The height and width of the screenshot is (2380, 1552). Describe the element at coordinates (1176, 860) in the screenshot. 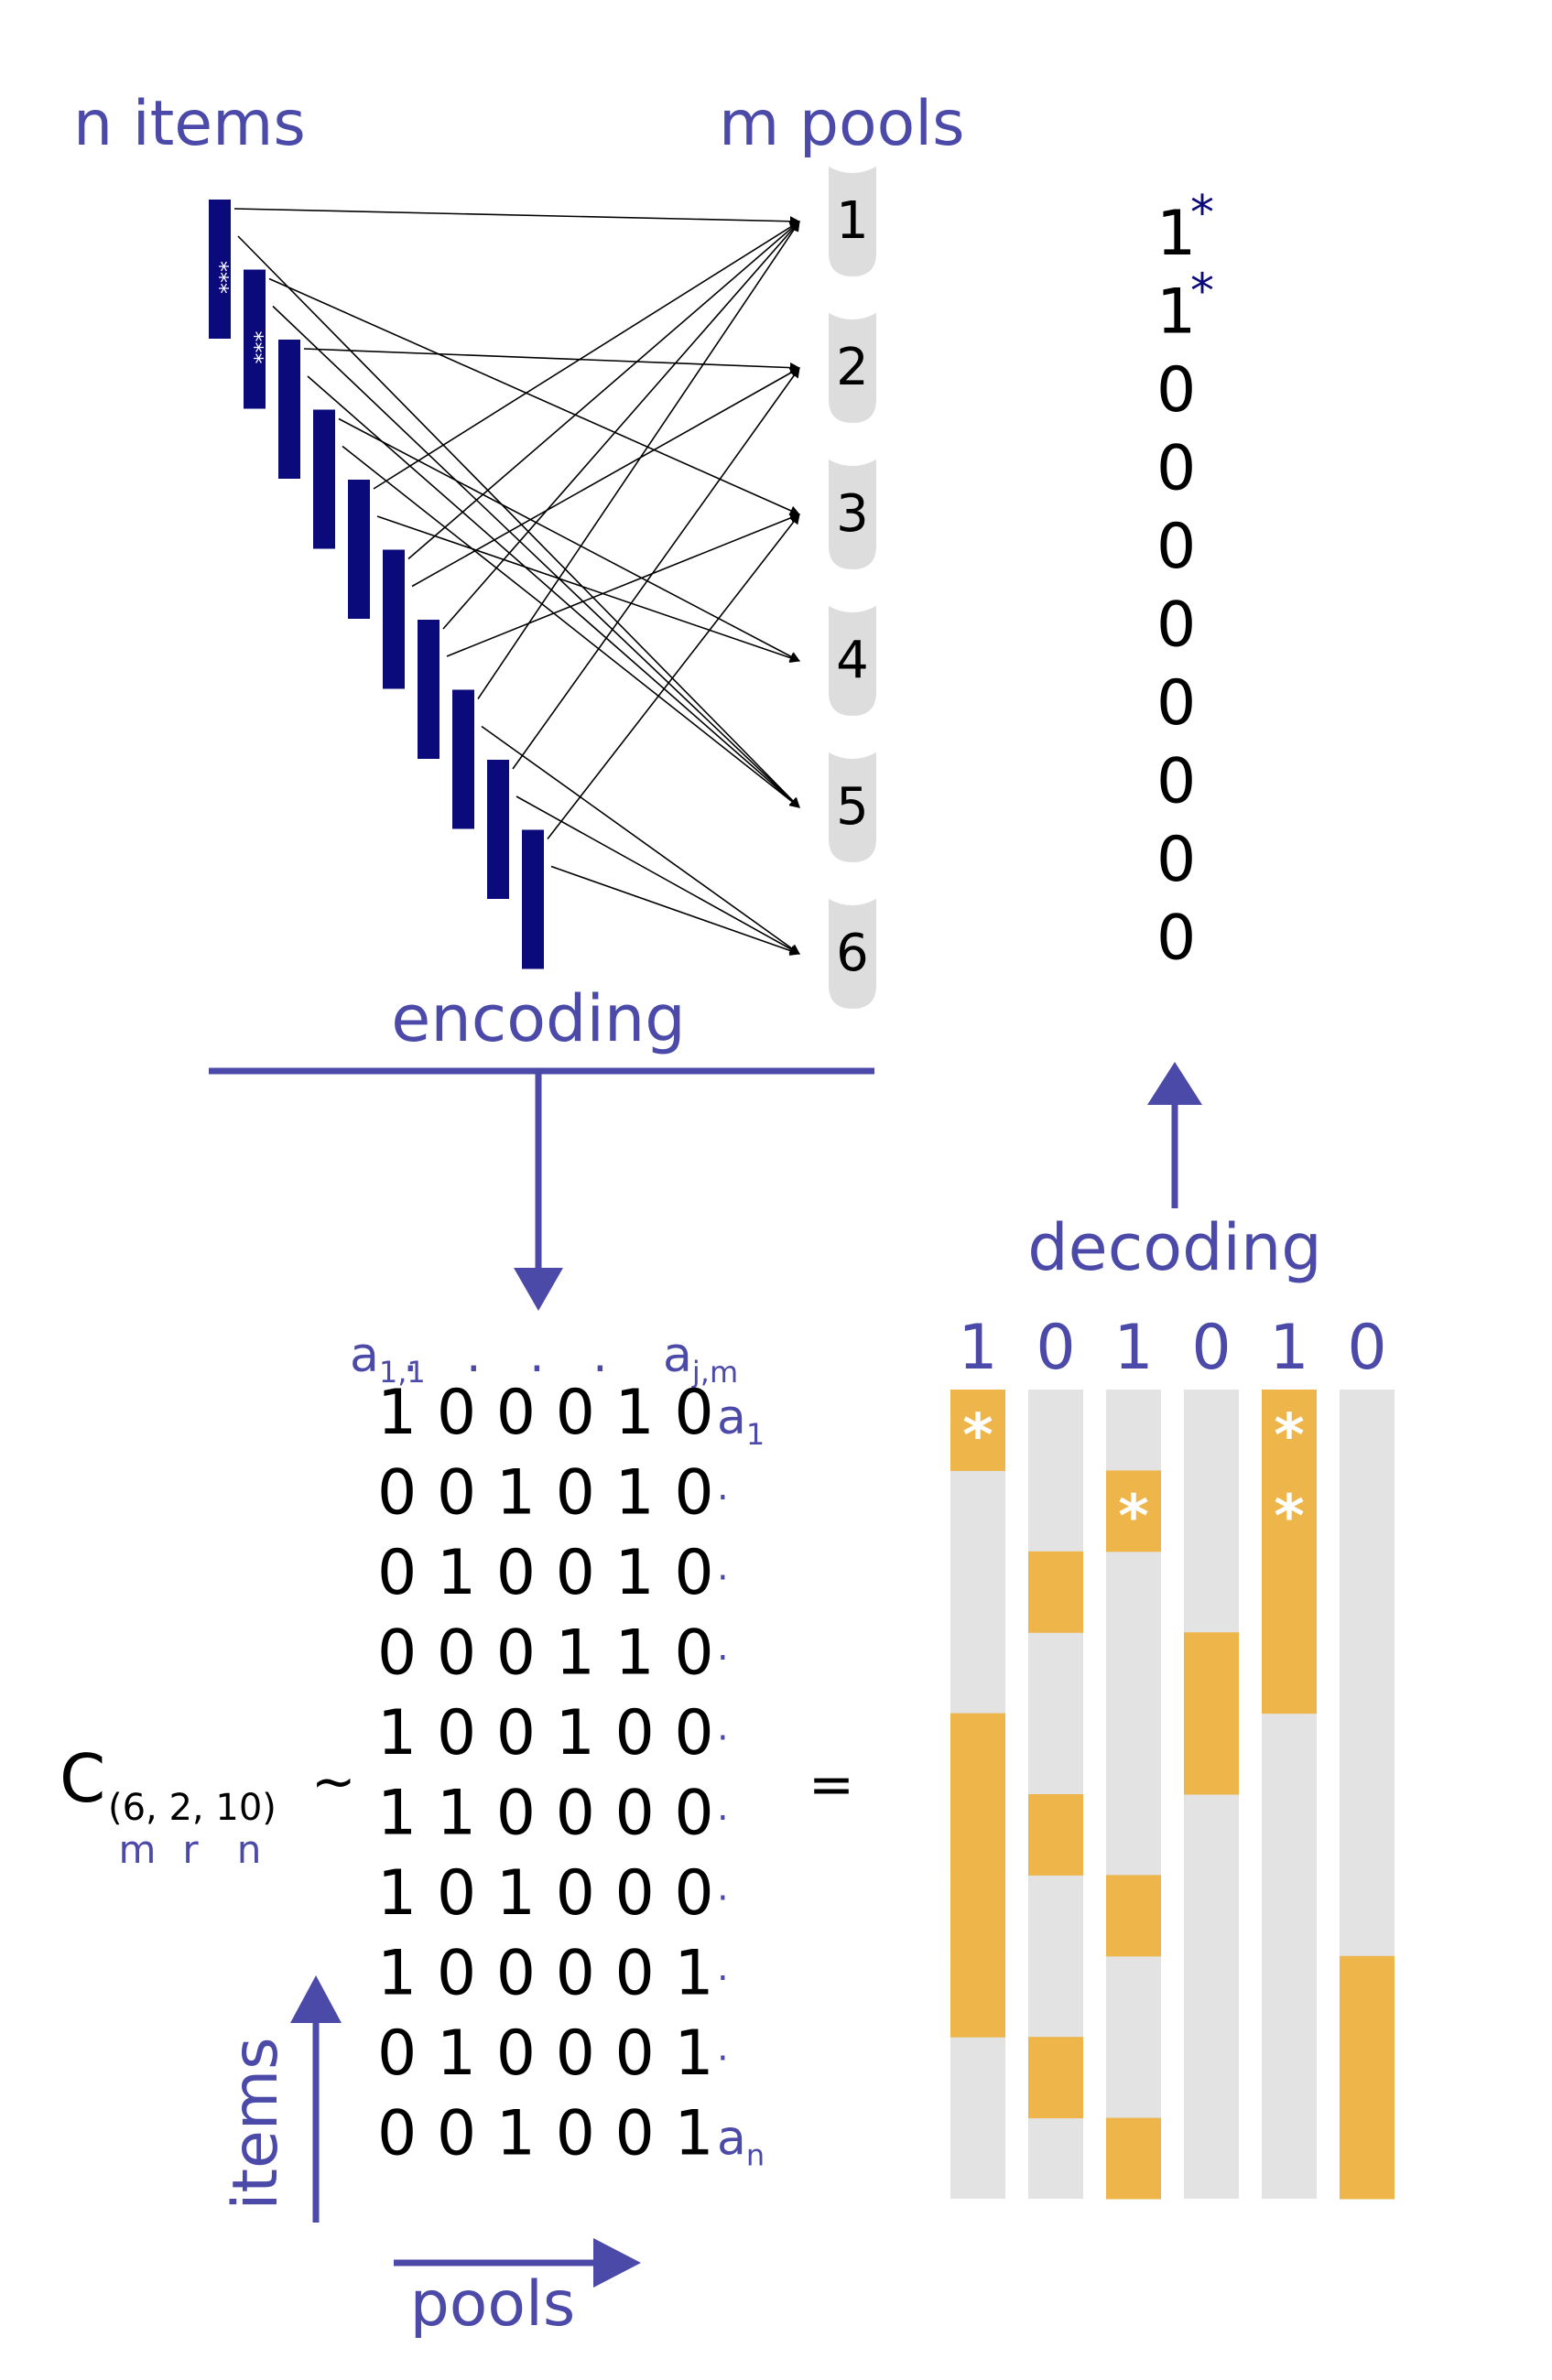

I see `result-value-9: 0` at that location.